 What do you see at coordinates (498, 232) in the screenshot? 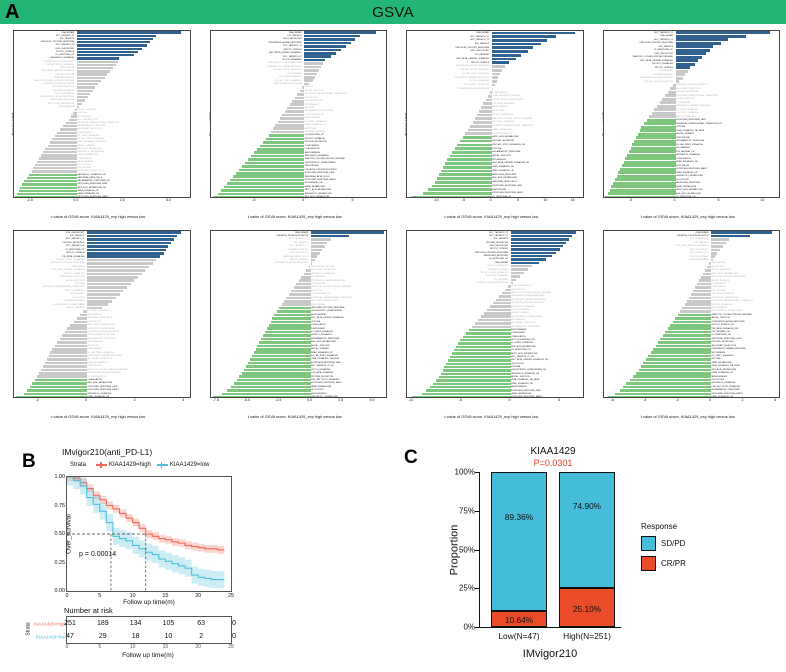
I see `gsva-bar-label: MYC_TARGETS_V1` at bounding box center [498, 232].